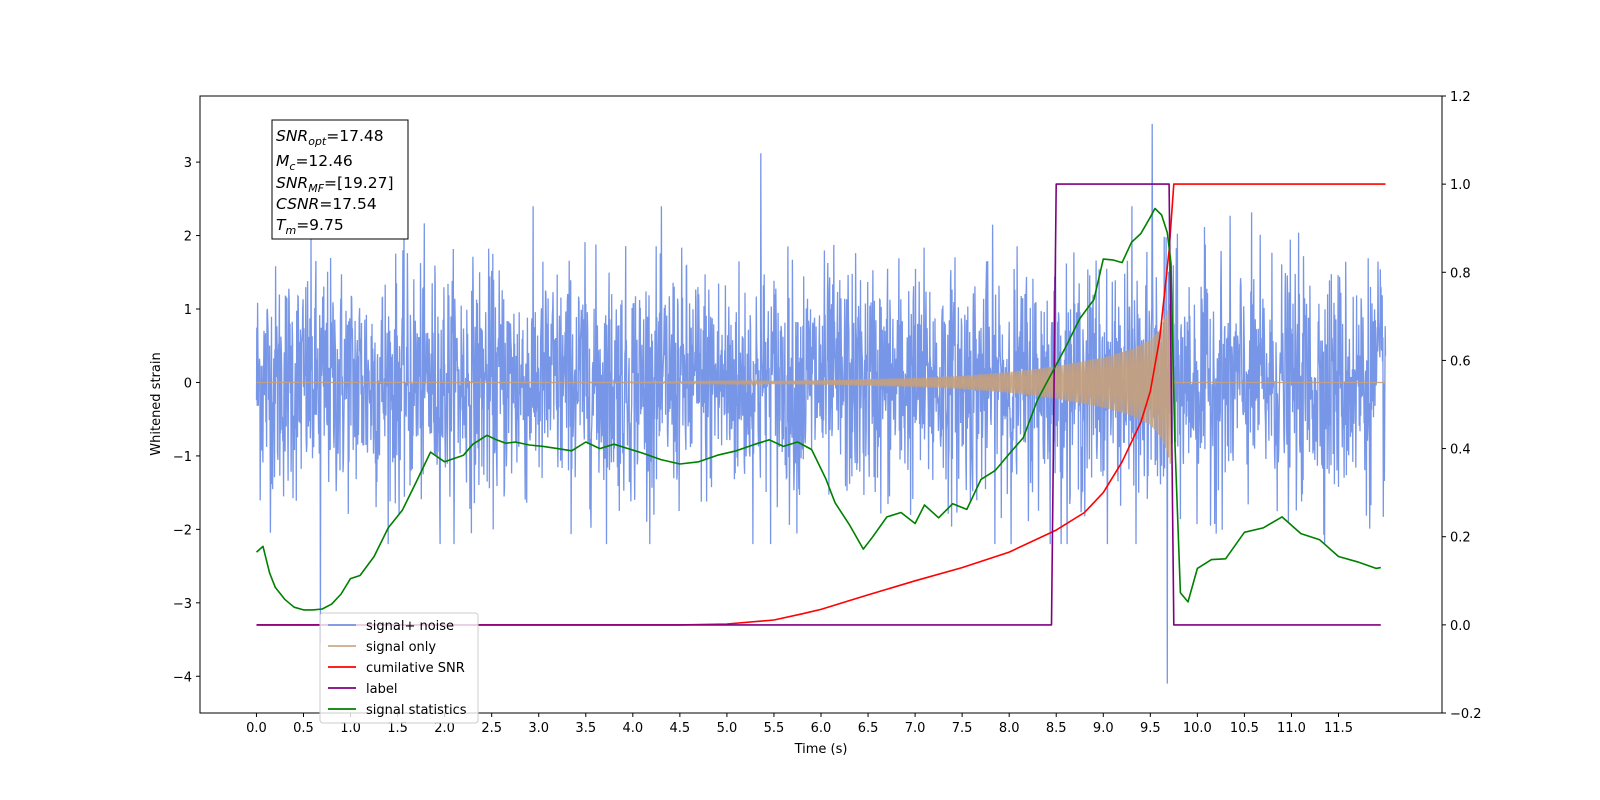 This screenshot has width=1600, height=800. Describe the element at coordinates (727, 728) in the screenshot. I see `x-tick-label: 5.0` at that location.